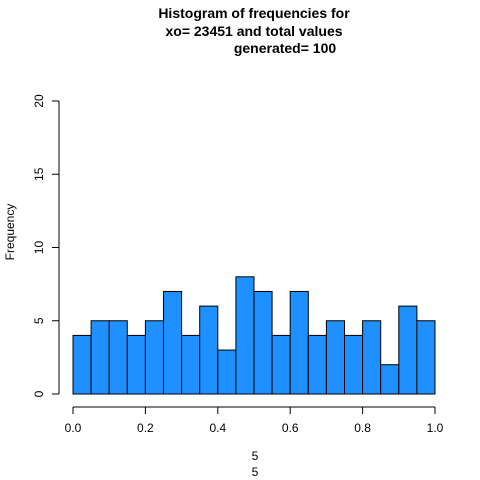 This screenshot has width=480, height=480. I want to click on x-tick-label: 0.0, so click(73, 428).